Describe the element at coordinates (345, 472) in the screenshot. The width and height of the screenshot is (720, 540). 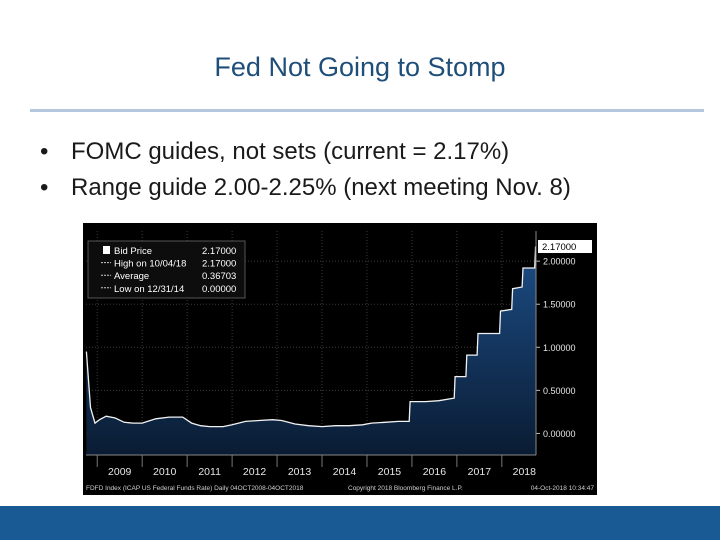
I see `x-tick-label: 2014` at that location.